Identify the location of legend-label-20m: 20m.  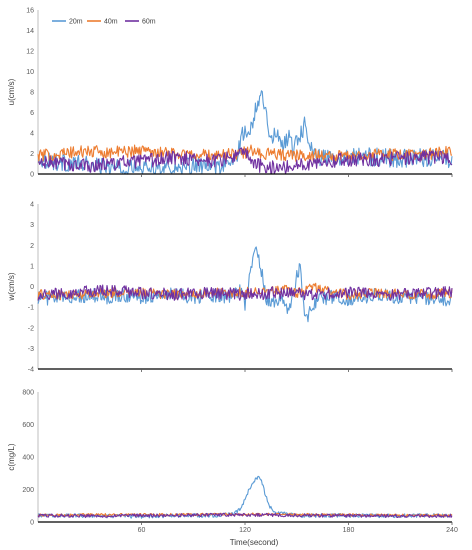
(76, 22).